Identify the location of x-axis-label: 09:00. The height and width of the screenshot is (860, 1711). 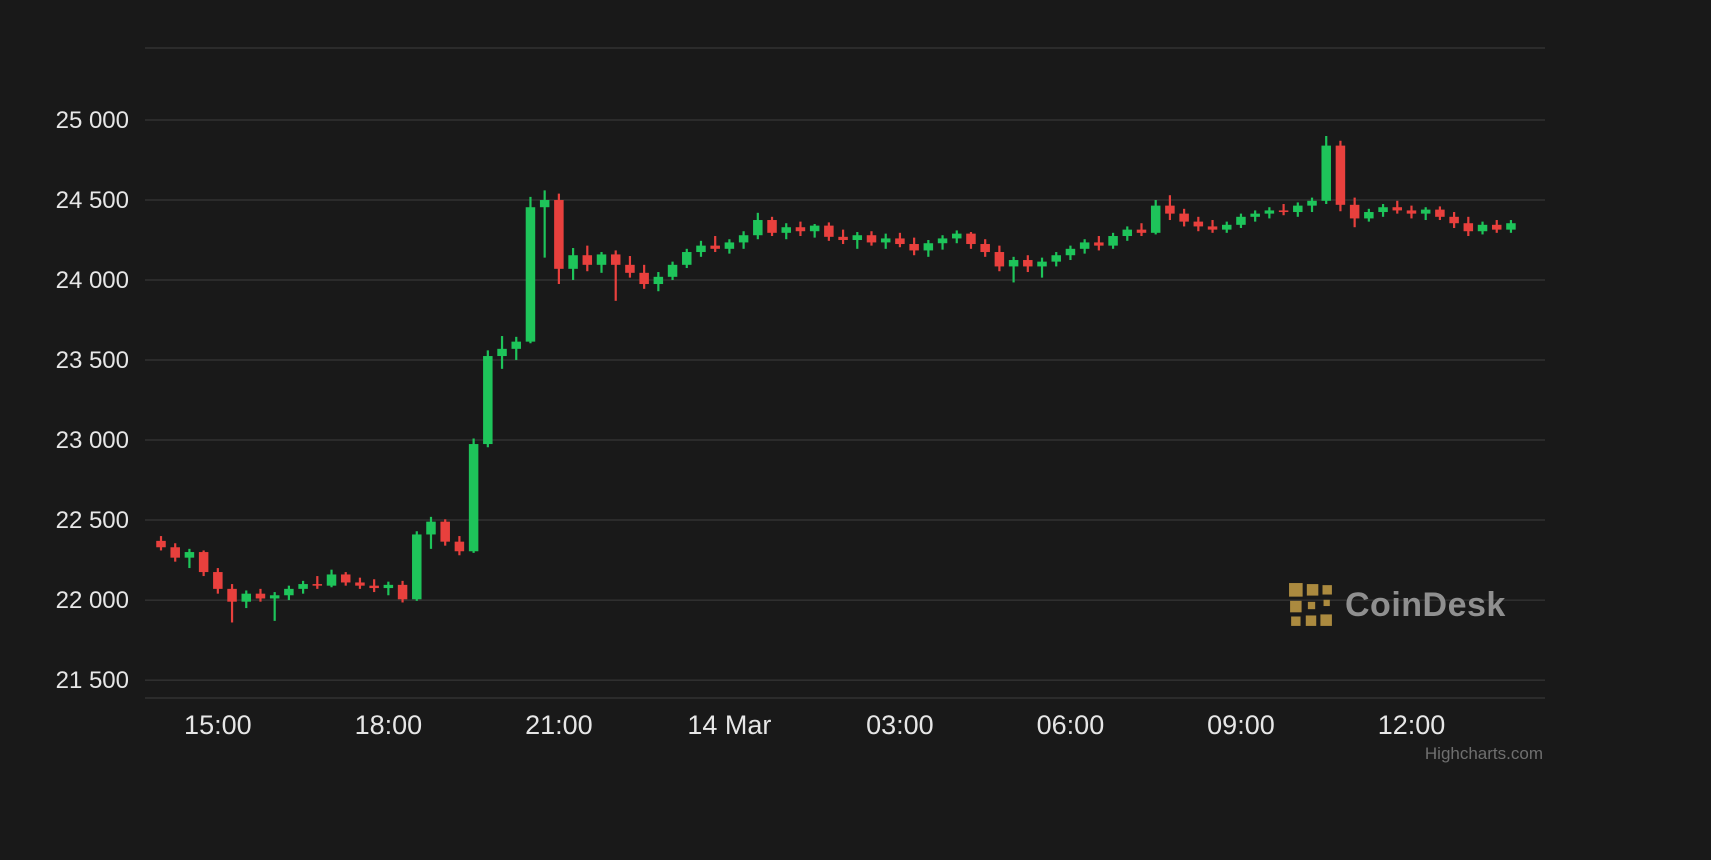
(1241, 725).